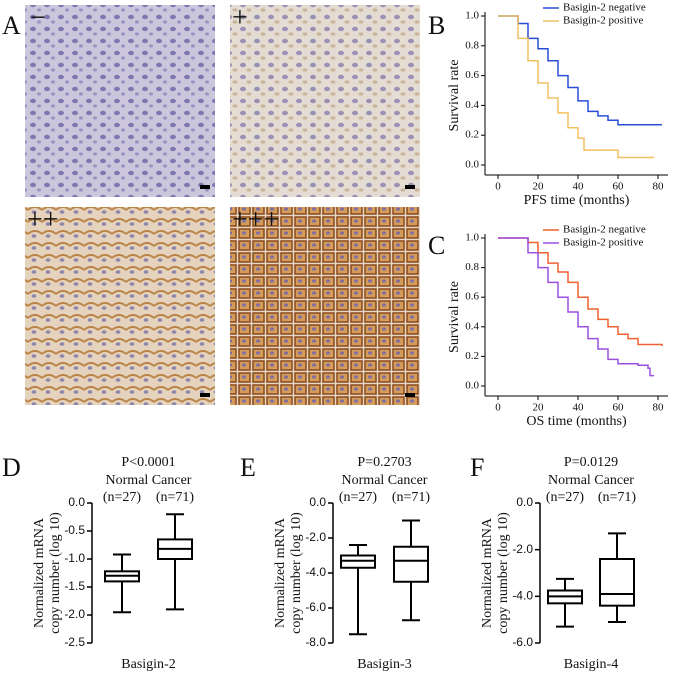  Describe the element at coordinates (11, 25) in the screenshot. I see `panel-label: A` at that location.